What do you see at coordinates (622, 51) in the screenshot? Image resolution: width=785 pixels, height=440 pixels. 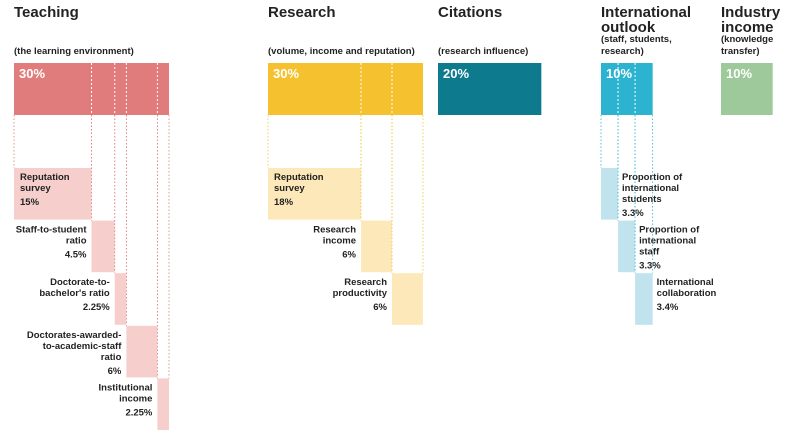 I see `pillar-subtitle: research)` at bounding box center [622, 51].